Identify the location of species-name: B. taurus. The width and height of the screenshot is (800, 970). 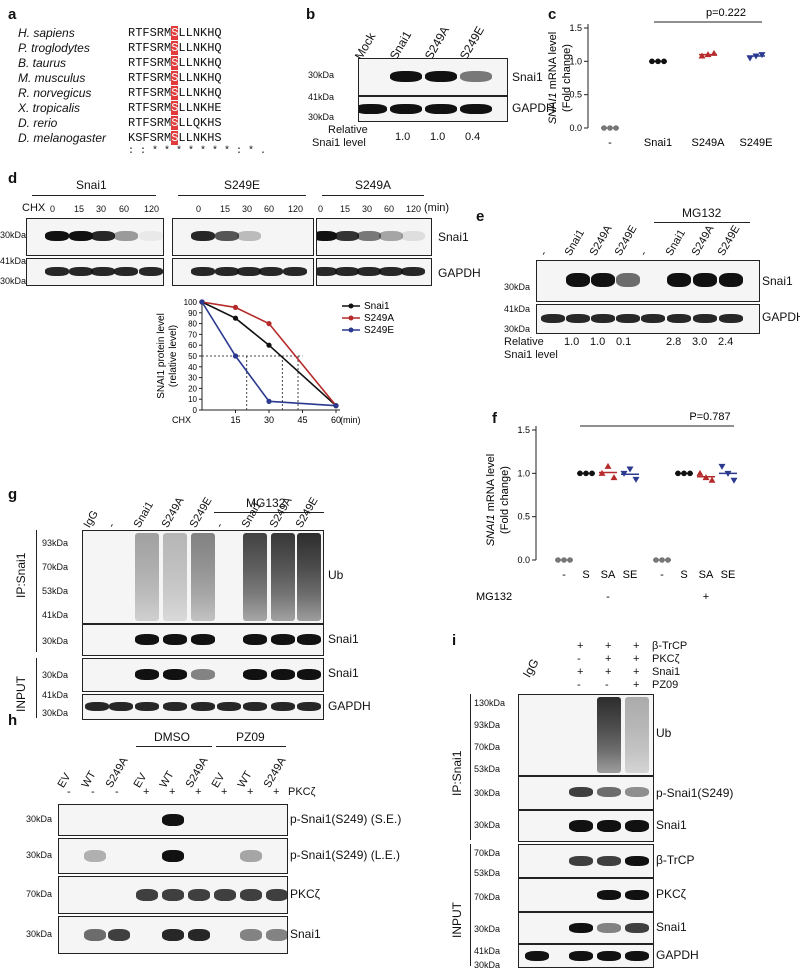
(42, 63).